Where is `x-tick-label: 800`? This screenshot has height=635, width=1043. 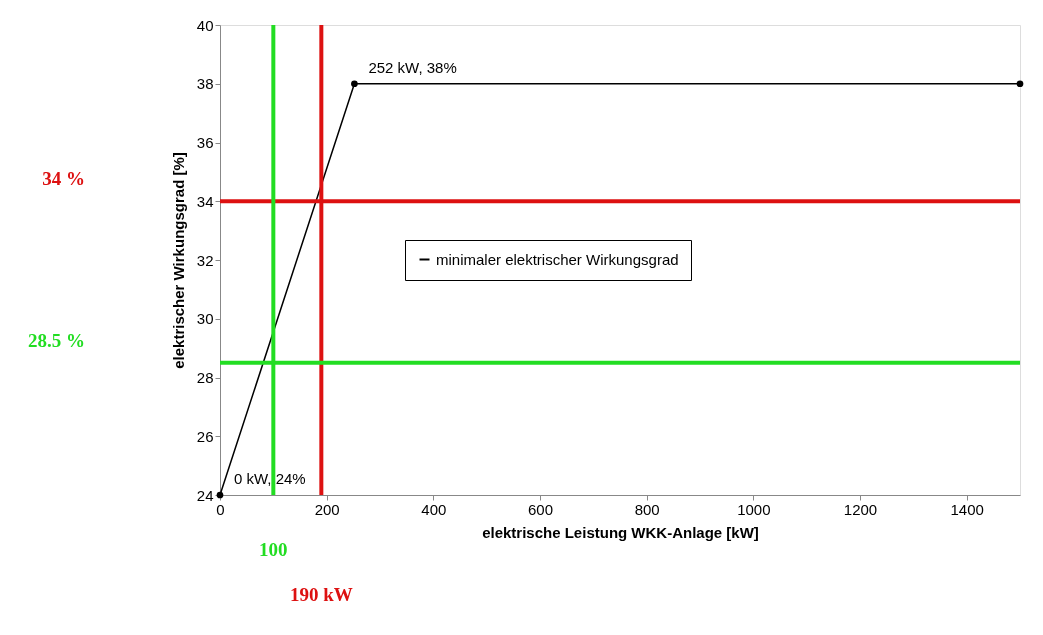 x-tick-label: 800 is located at coordinates (647, 509).